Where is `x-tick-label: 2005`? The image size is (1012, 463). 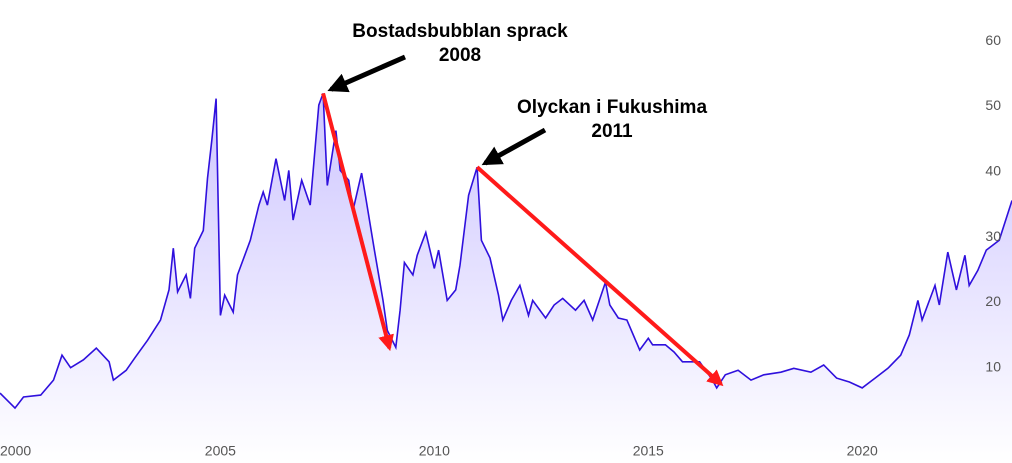
x-tick-label: 2005 is located at coordinates (220, 451).